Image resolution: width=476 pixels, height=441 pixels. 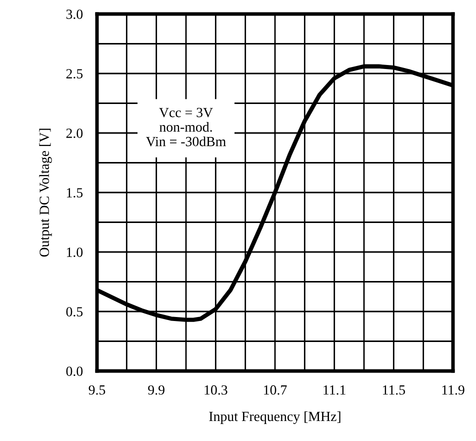 I want to click on y-tick-label: 0.5, so click(x=74, y=312).